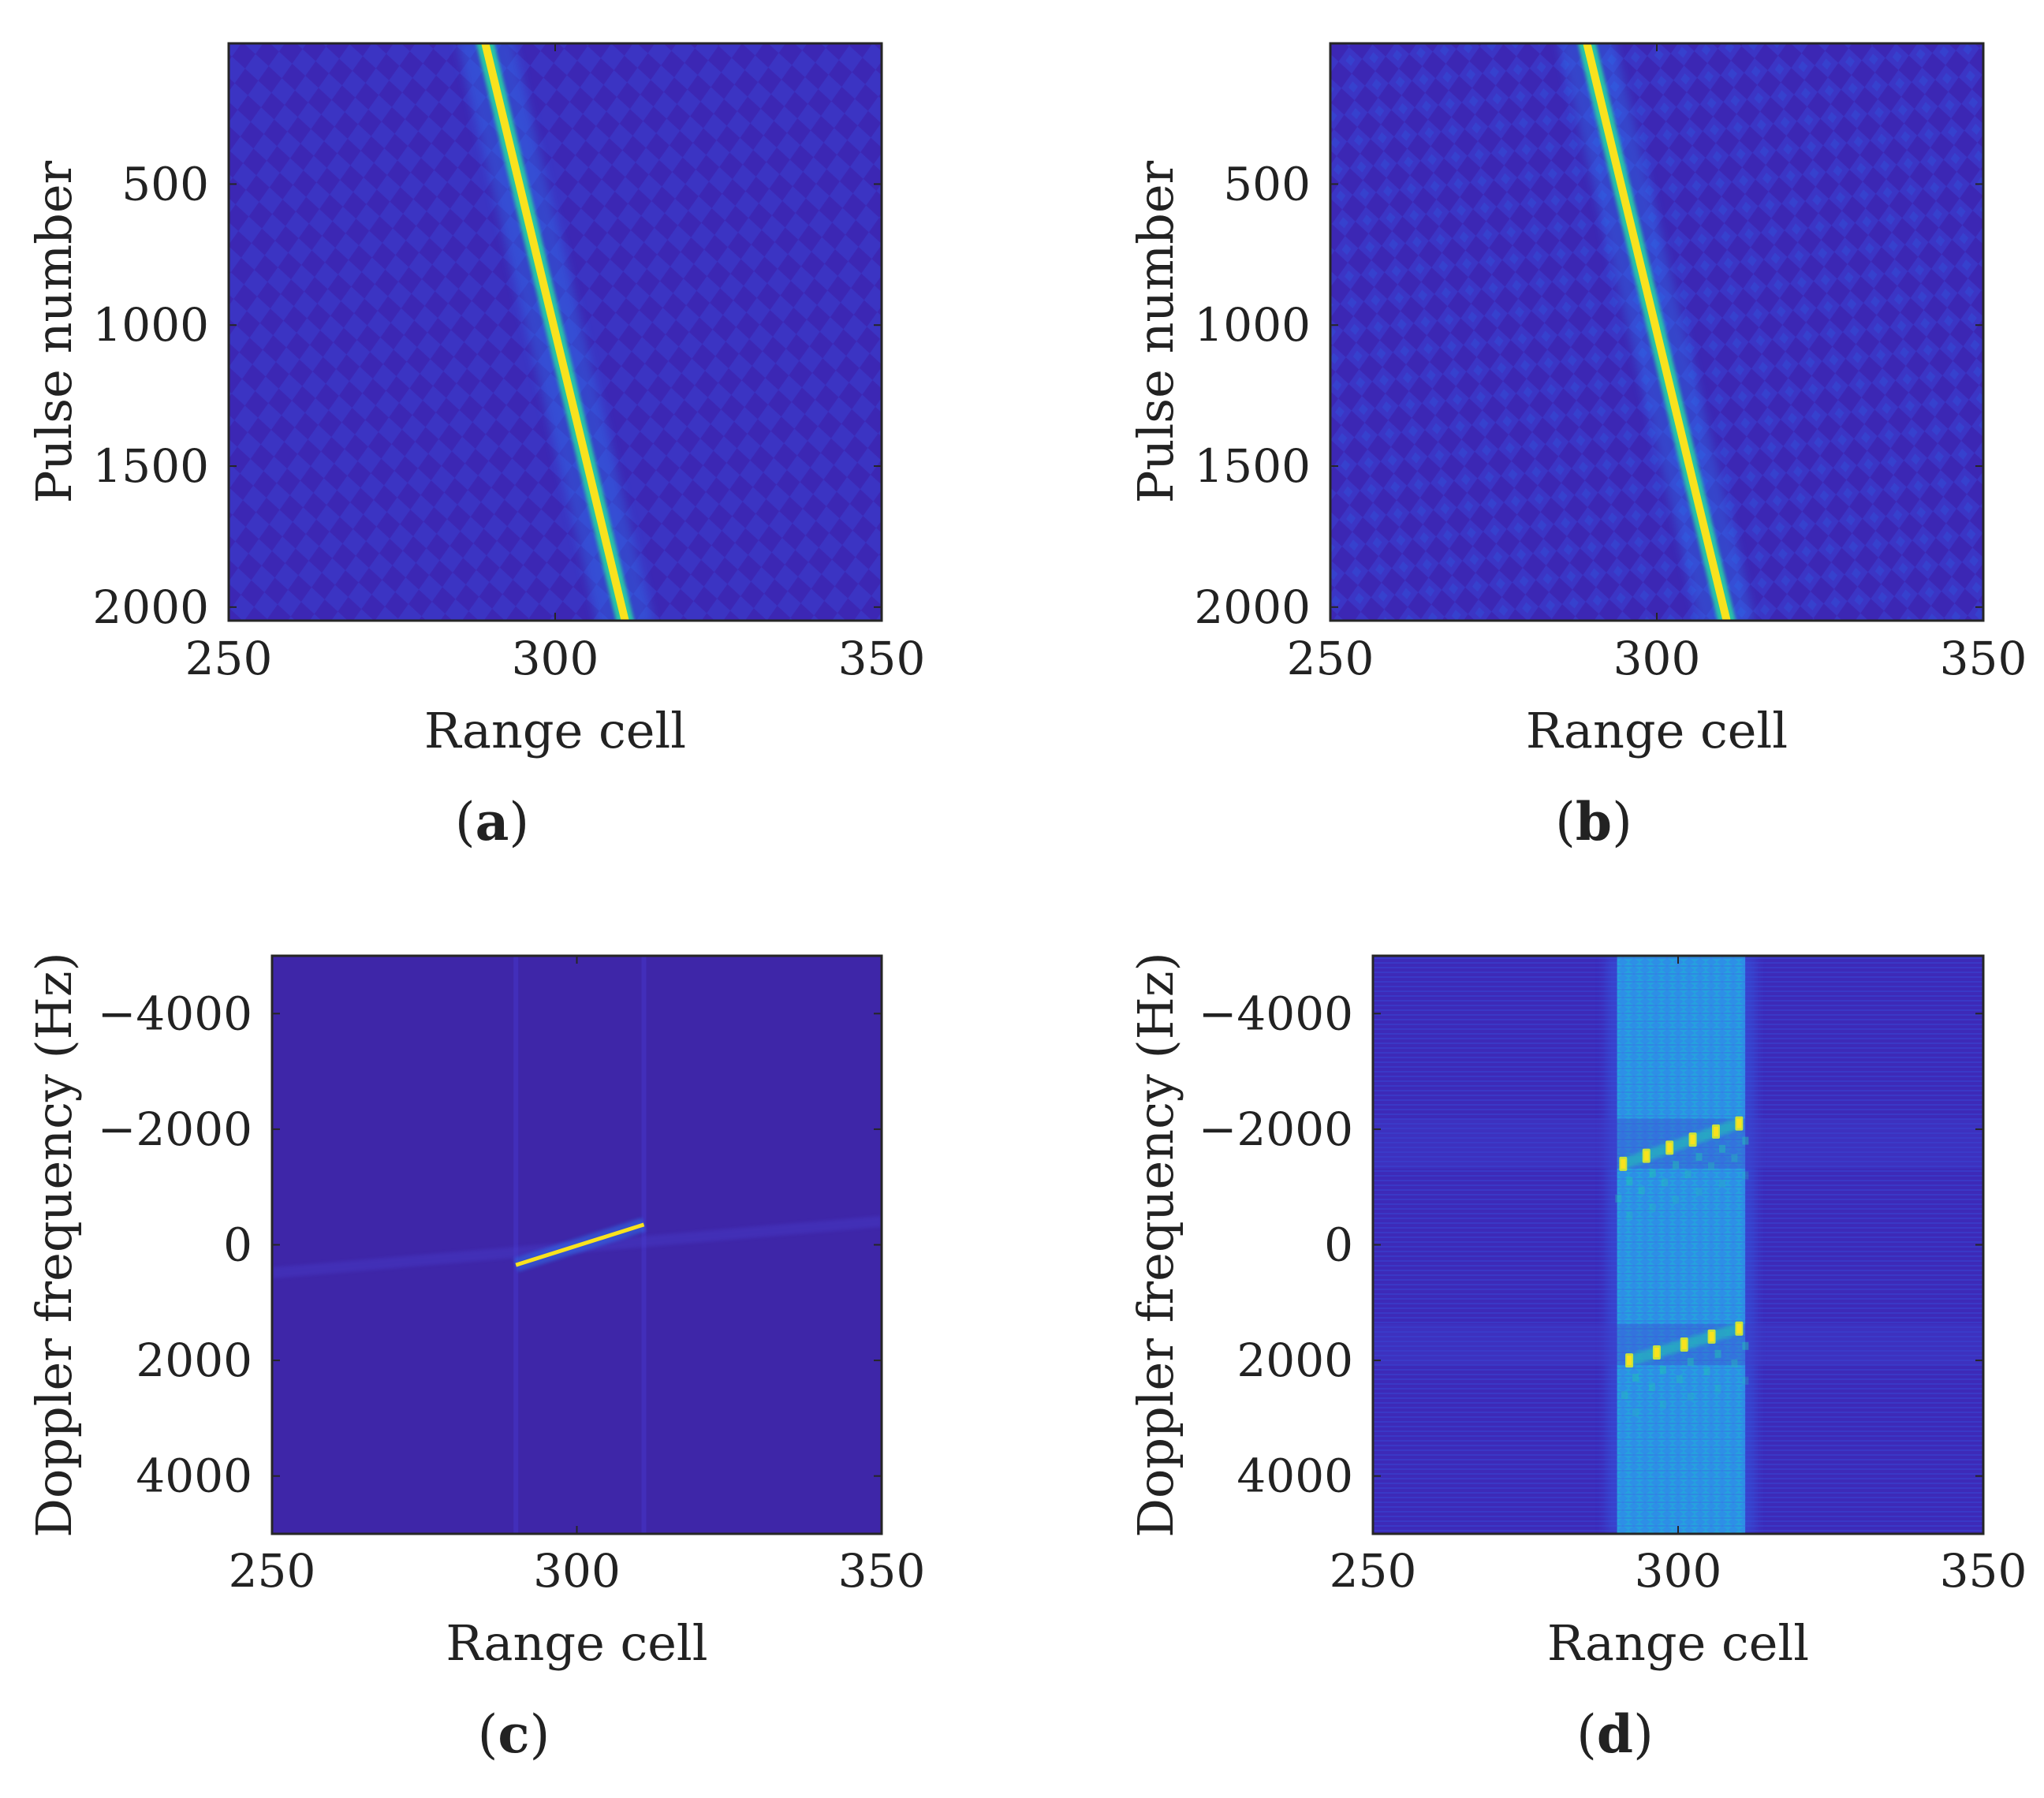  Describe the element at coordinates (1252, 325) in the screenshot. I see `y-tick-label: 1000` at that location.